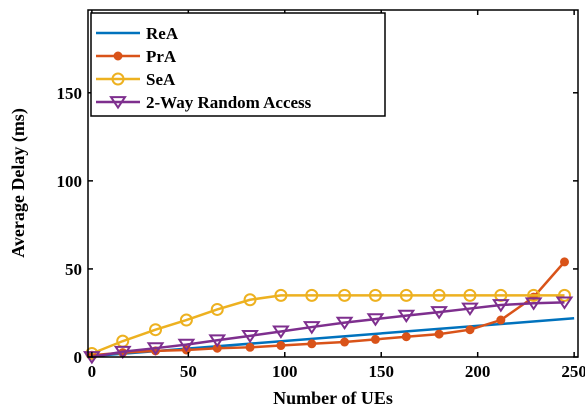 Image resolution: width=585 pixels, height=415 pixels. I want to click on legend-box, so click(238, 64).